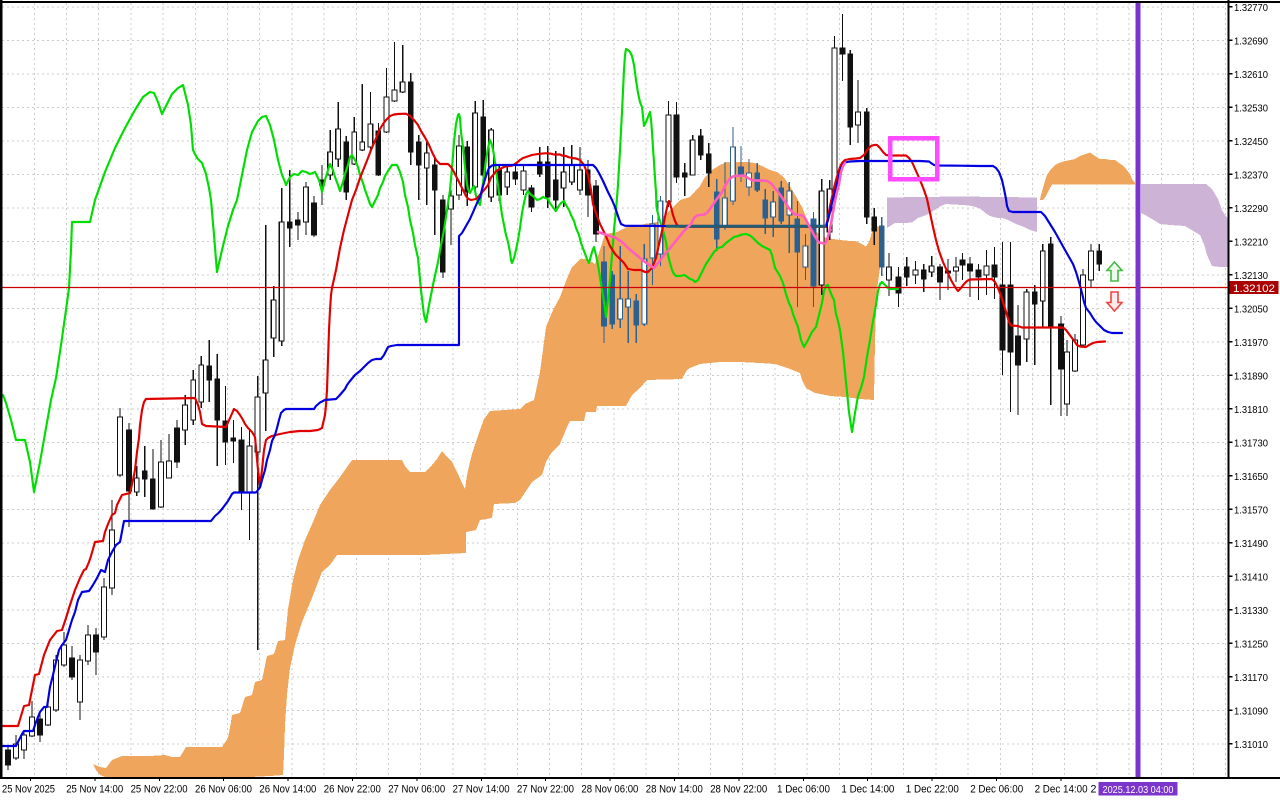 The image size is (1280, 800). What do you see at coordinates (609, 790) in the screenshot?
I see `svg-text: 28 Nov 06:00` at bounding box center [609, 790].